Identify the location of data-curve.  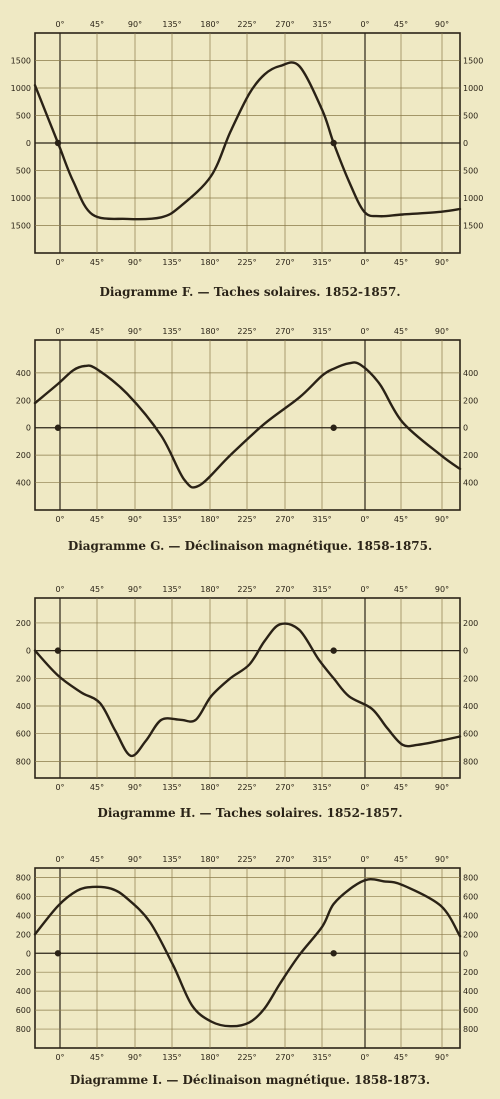
(247, 690).